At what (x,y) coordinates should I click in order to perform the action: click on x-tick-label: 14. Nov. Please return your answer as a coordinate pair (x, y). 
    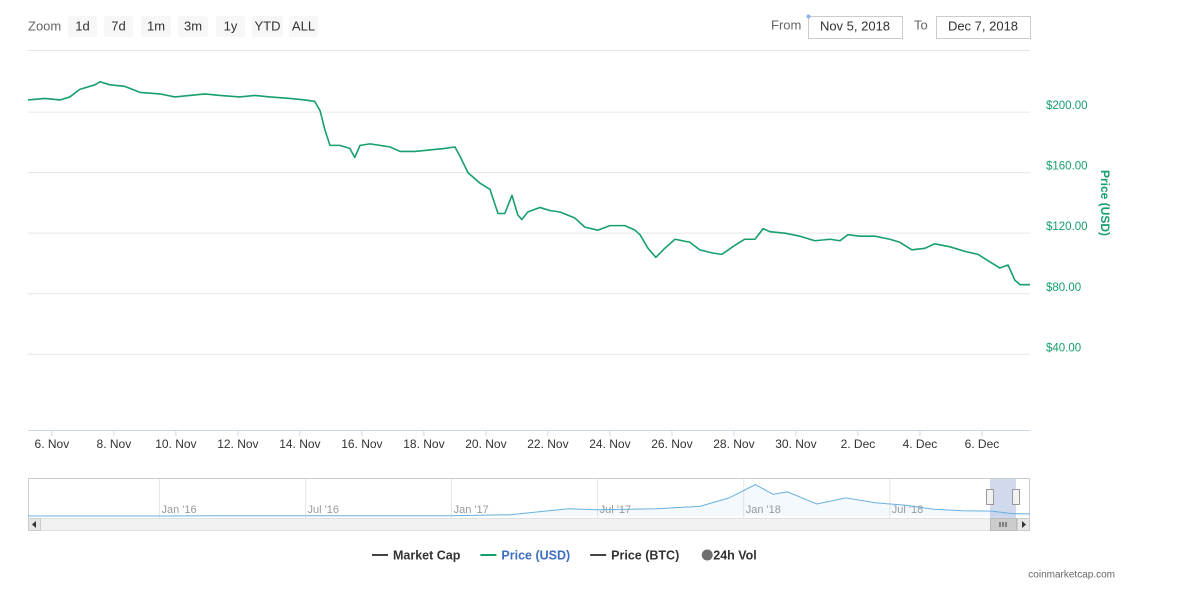
    Looking at the image, I should click on (299, 444).